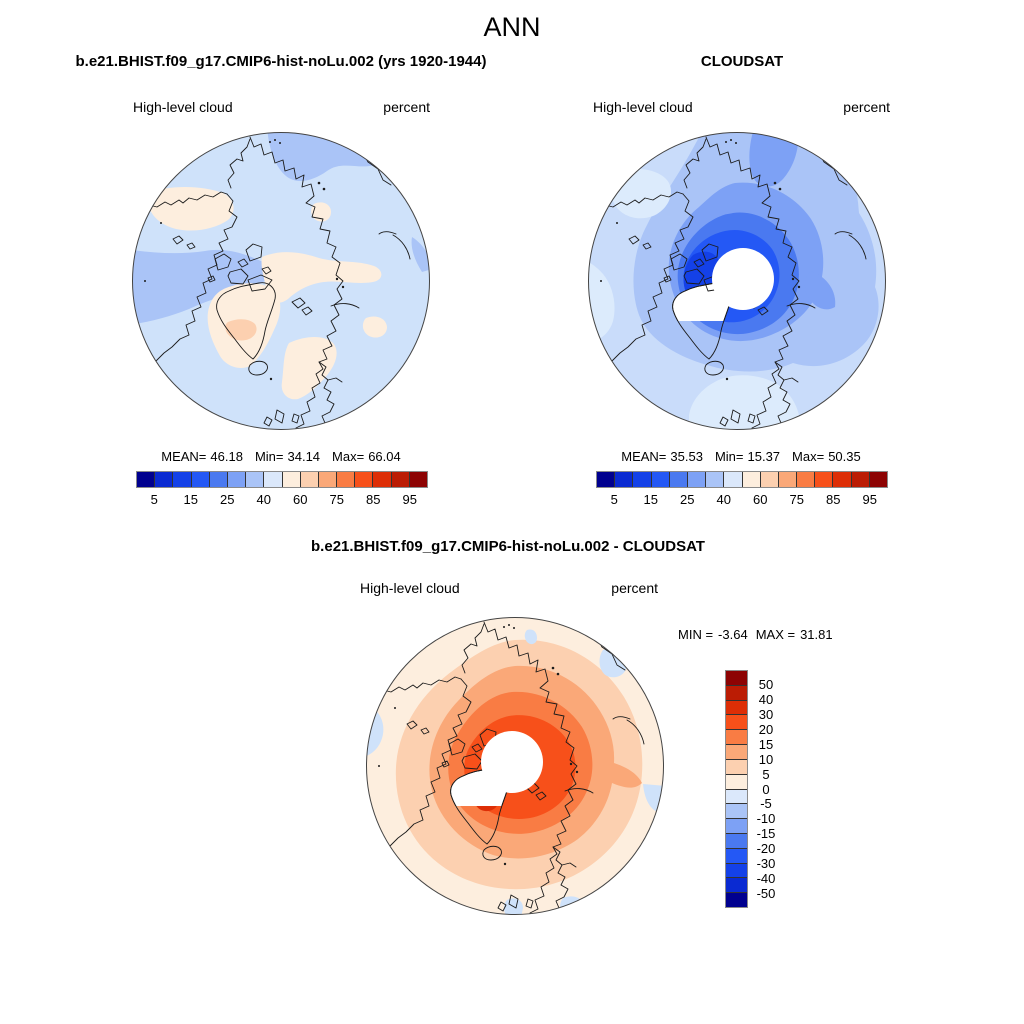  I want to click on colorbar-value-label: 50, so click(766, 685).